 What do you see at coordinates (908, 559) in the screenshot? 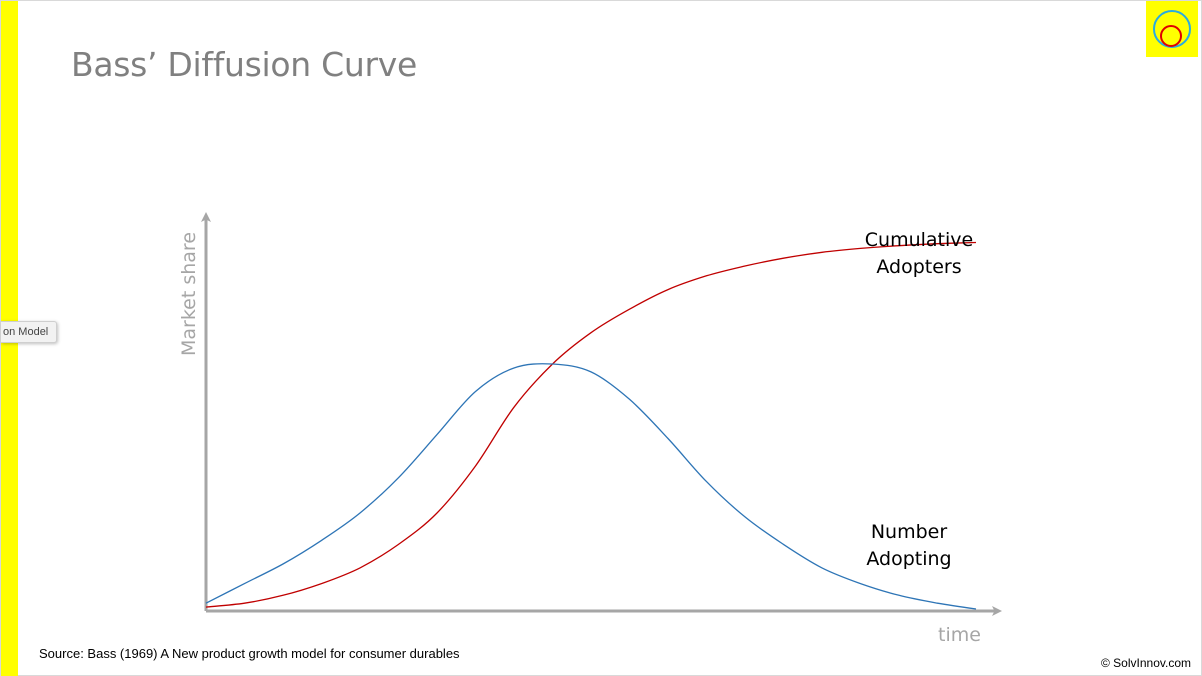
I see `legend-label-number-line2: Adopting` at bounding box center [908, 559].